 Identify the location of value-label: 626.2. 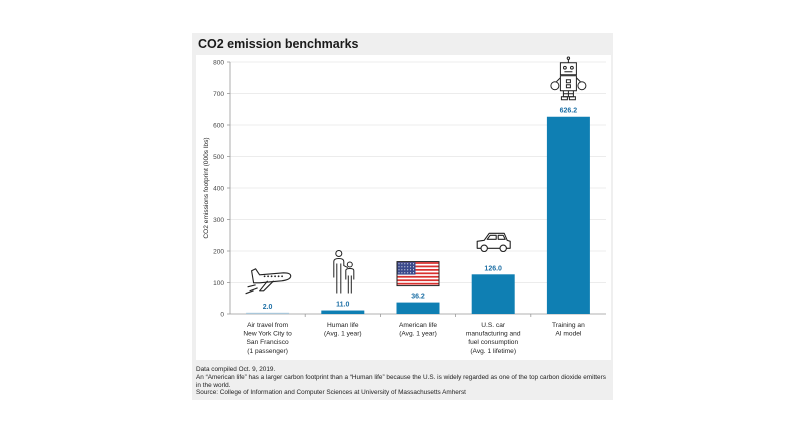
(569, 111).